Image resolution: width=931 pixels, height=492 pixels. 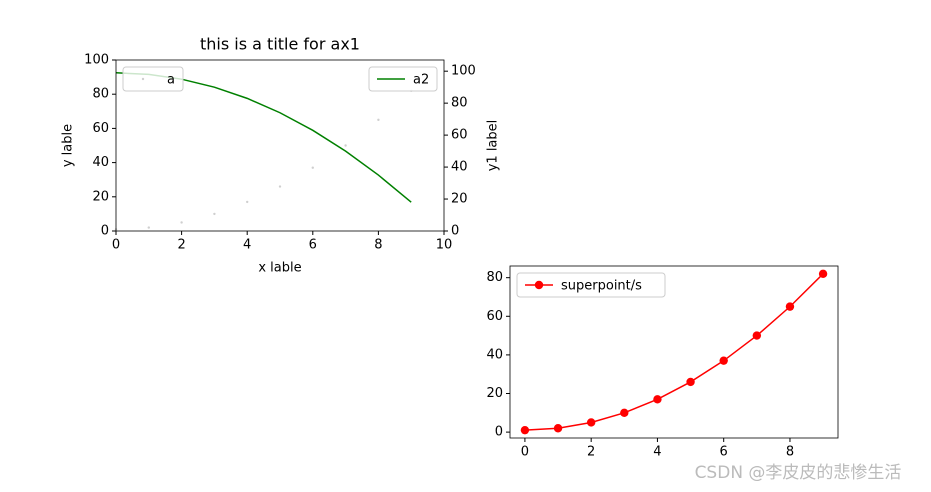 What do you see at coordinates (459, 103) in the screenshot?
I see `y2-tick-label: 80` at bounding box center [459, 103].